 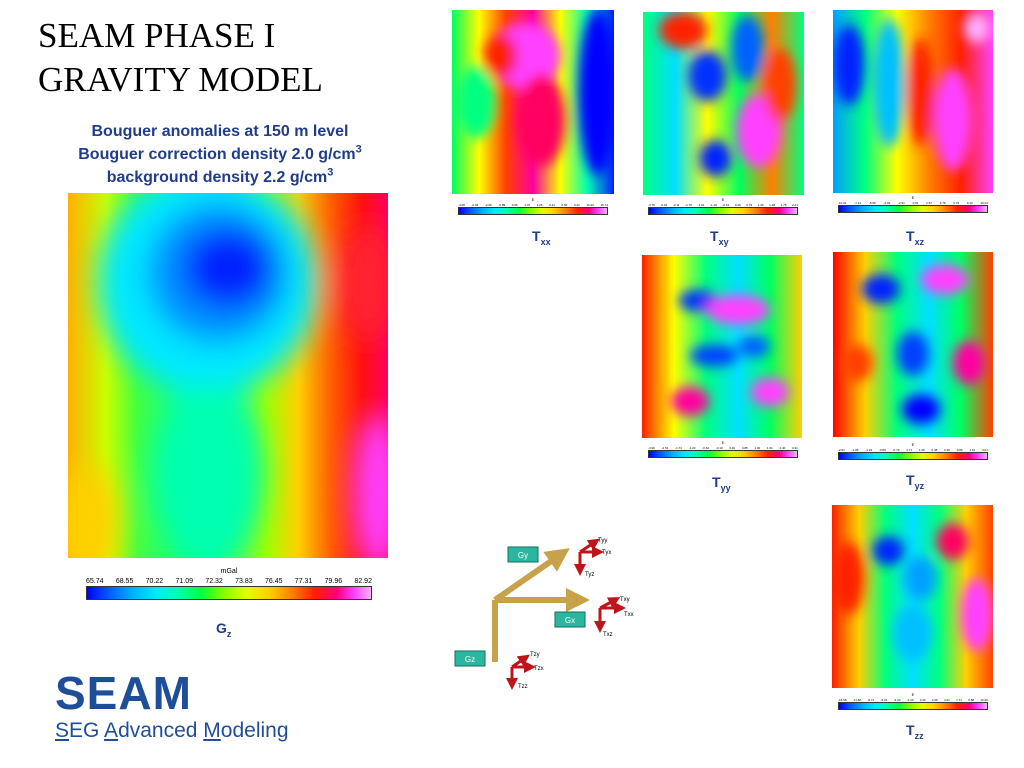 I want to click on gz-colorbar-tick: 82.92, so click(x=363, y=581).